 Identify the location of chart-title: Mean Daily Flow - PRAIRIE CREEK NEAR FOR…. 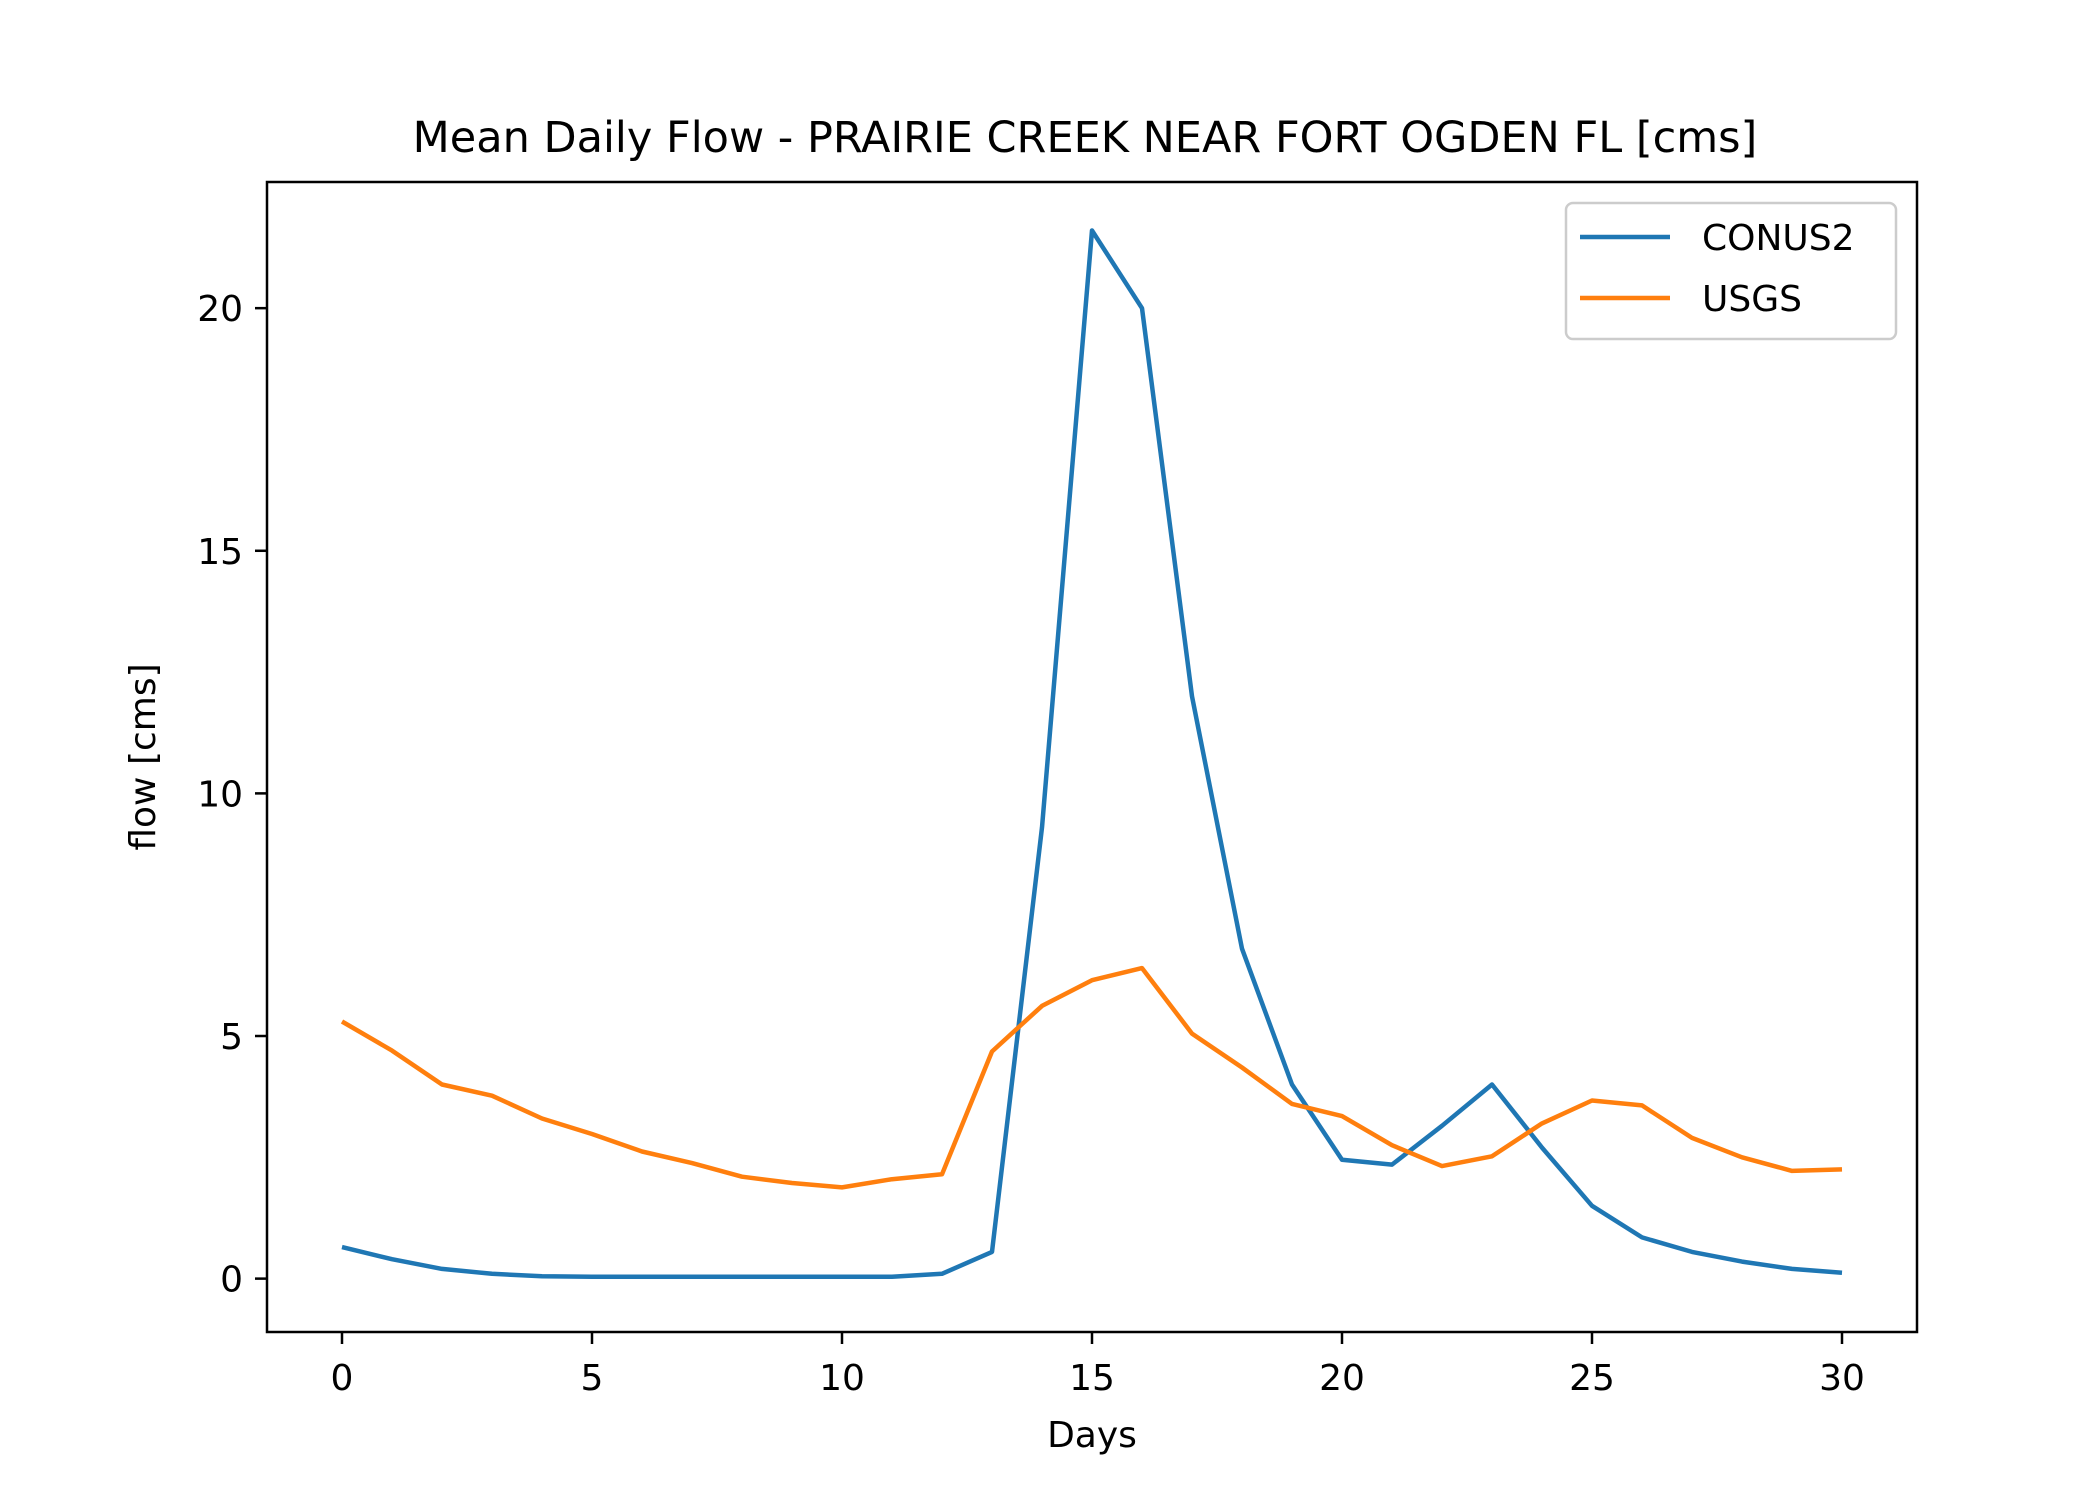
(1085, 138).